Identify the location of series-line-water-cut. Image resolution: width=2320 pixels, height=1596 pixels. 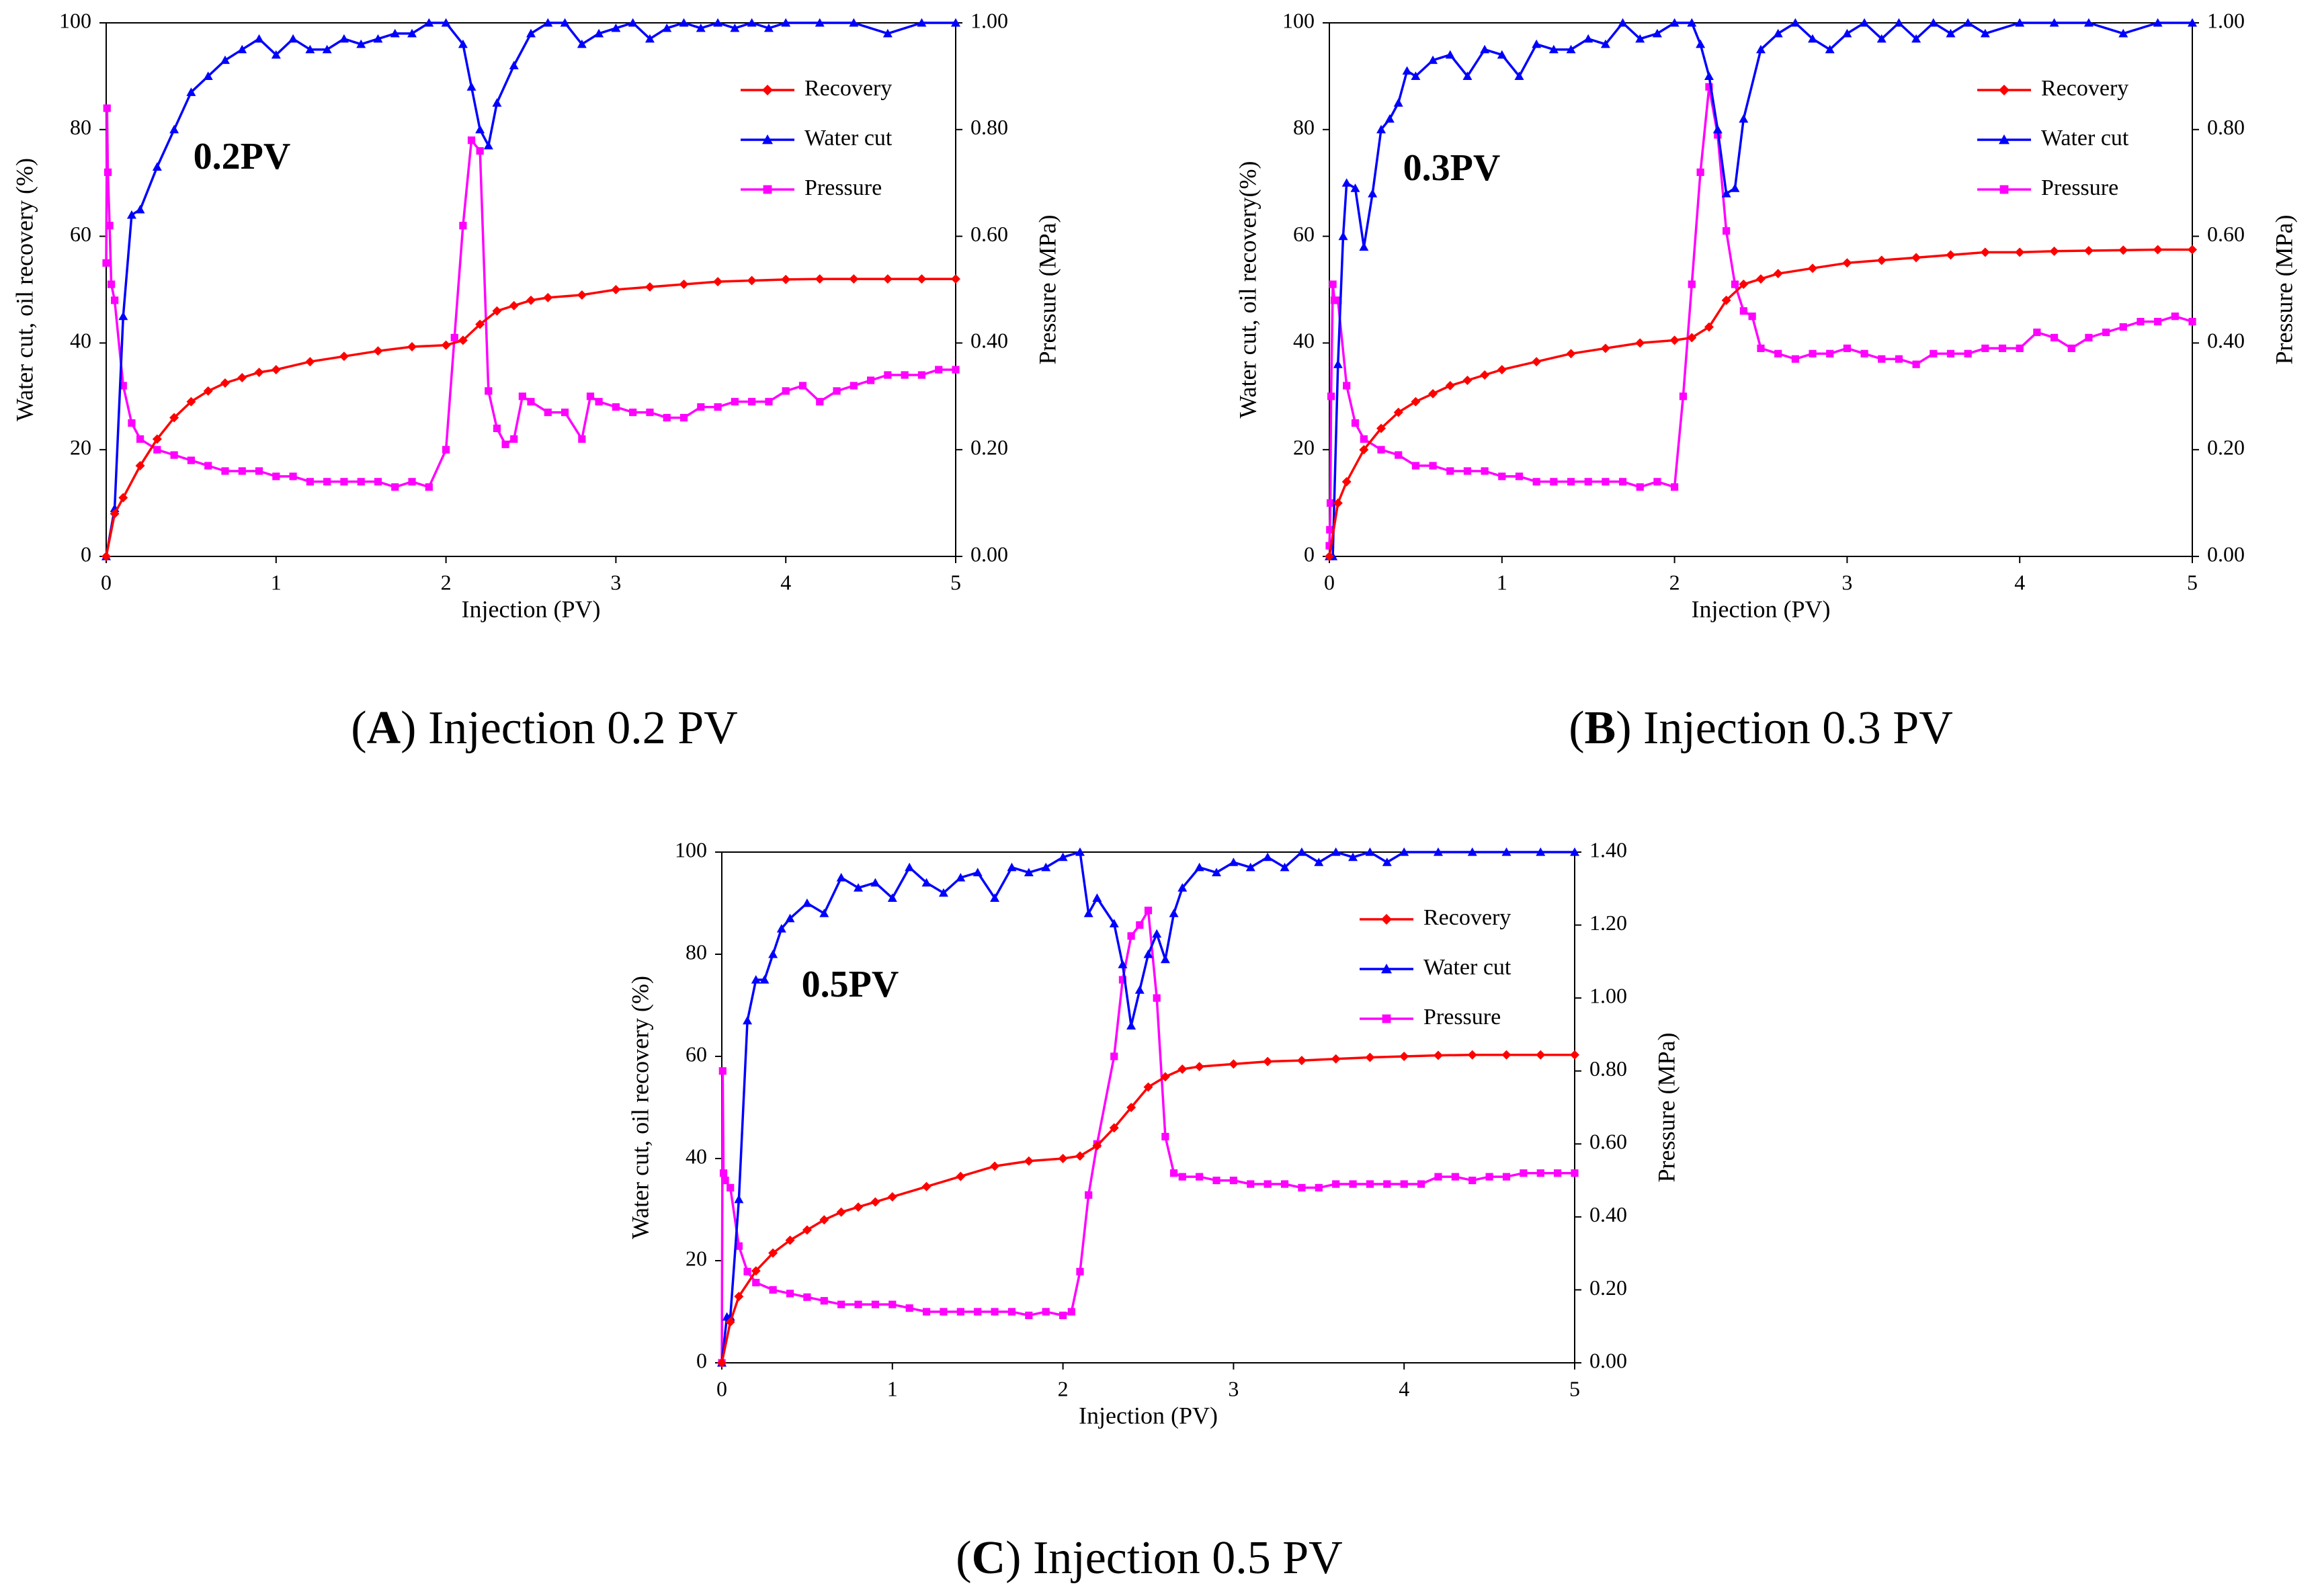
(530, 290).